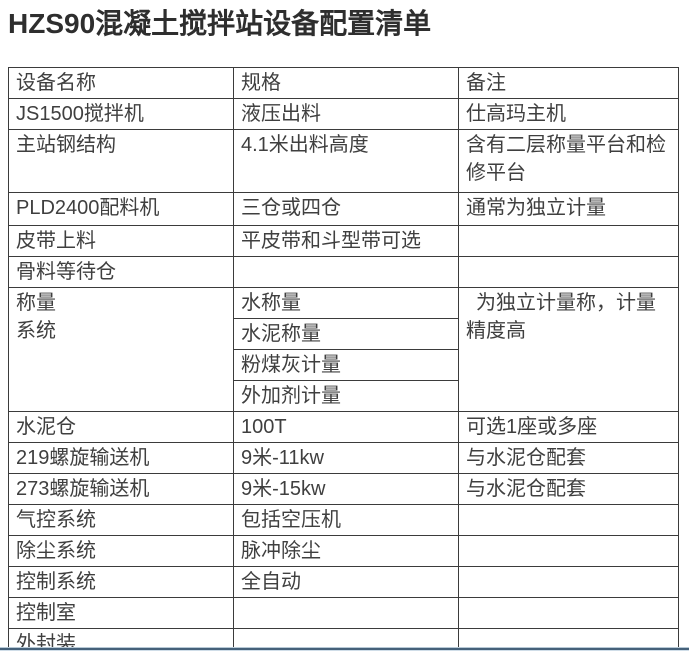  What do you see at coordinates (121, 551) in the screenshot?
I see `cell-name: 除尘系统` at bounding box center [121, 551].